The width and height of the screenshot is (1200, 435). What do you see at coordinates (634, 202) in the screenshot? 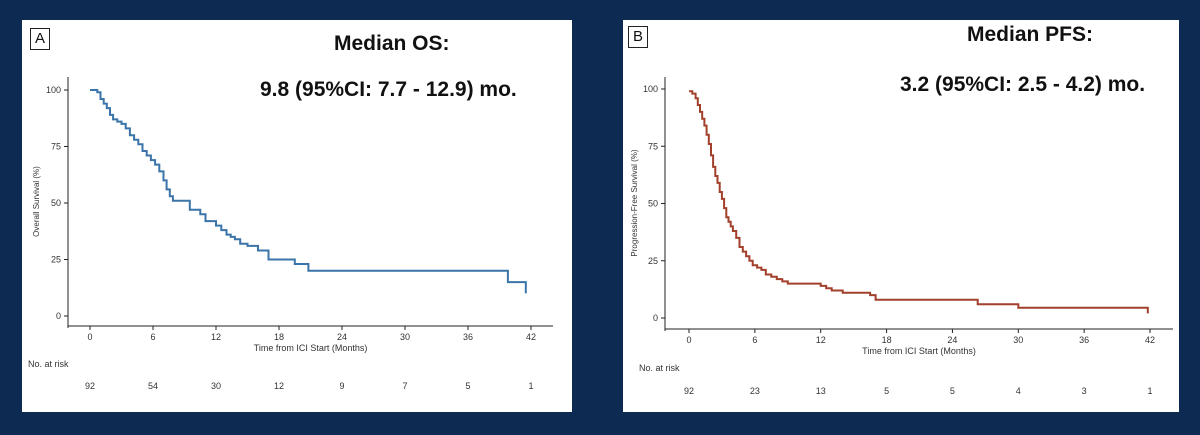
I see `y-axis-title: Progression-Free Survival (%)` at bounding box center [634, 202].